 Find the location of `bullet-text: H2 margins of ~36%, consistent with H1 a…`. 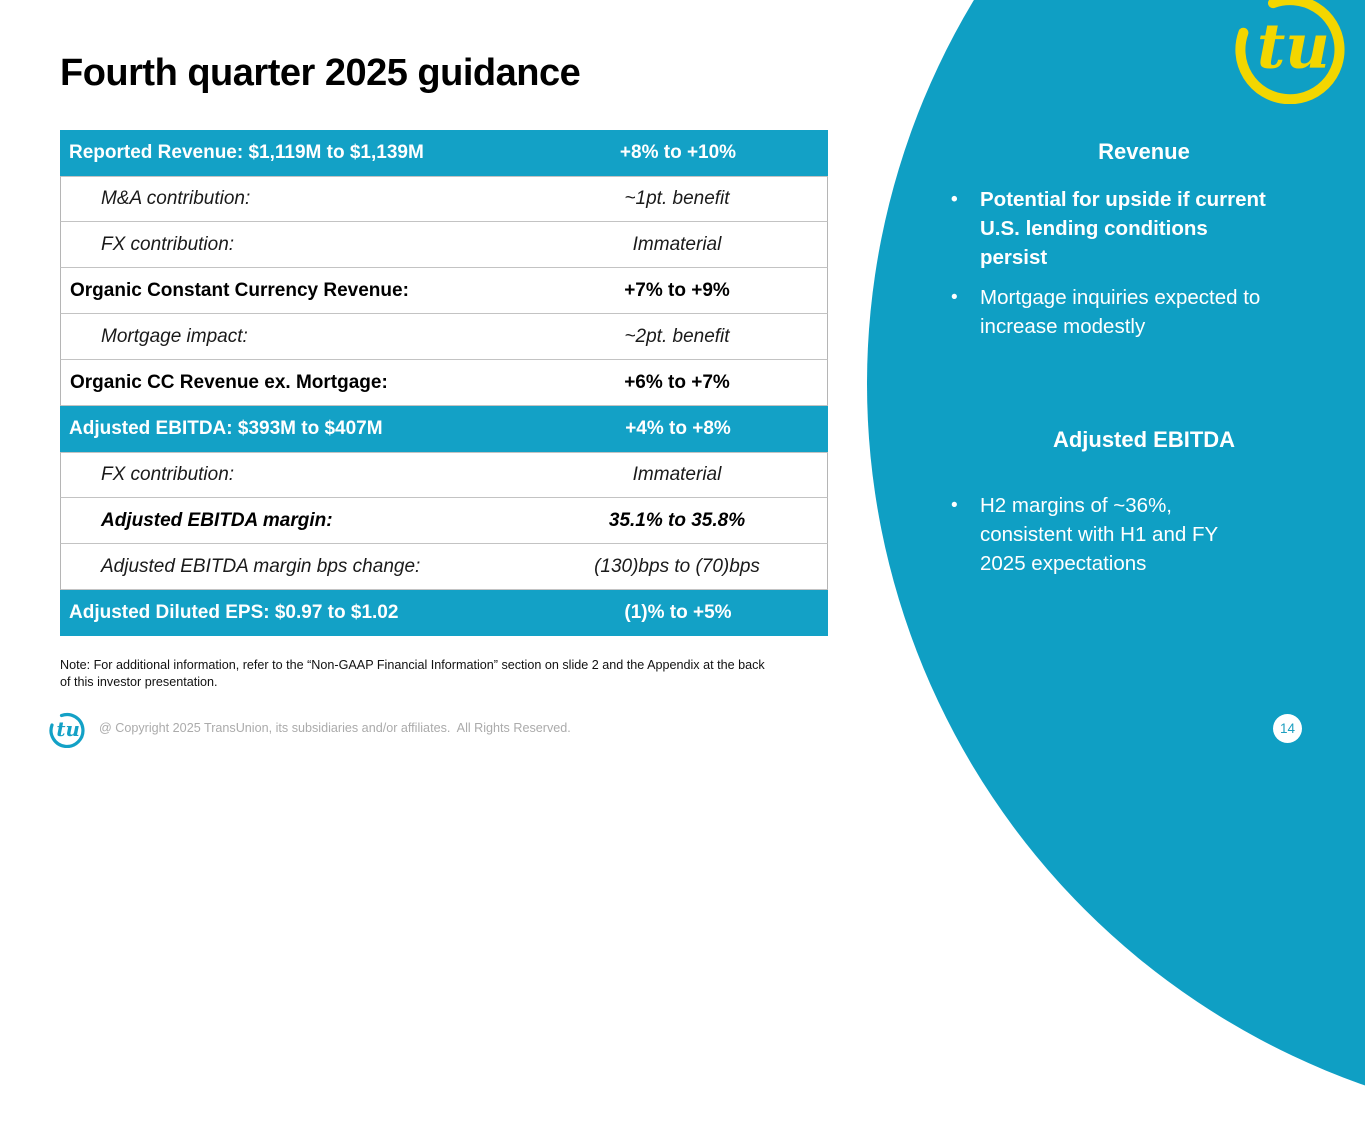

bullet-text: H2 margins of ~36%, consistent with H1 a… is located at coordinates (1099, 534).